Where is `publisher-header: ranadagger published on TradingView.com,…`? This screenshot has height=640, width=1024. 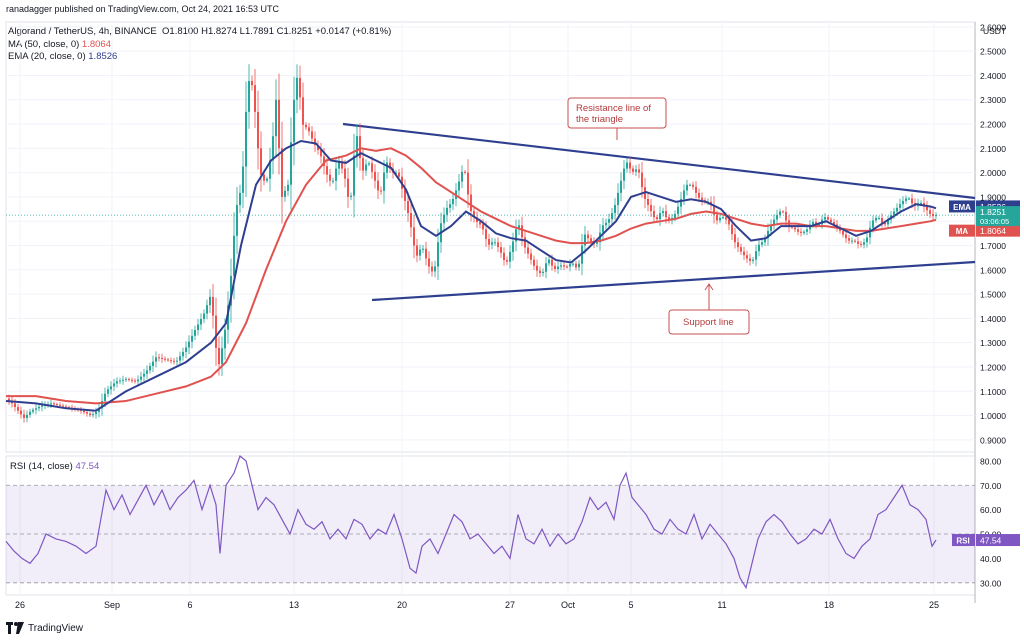
publisher-header: ranadagger published on TradingView.com,… is located at coordinates (143, 9).